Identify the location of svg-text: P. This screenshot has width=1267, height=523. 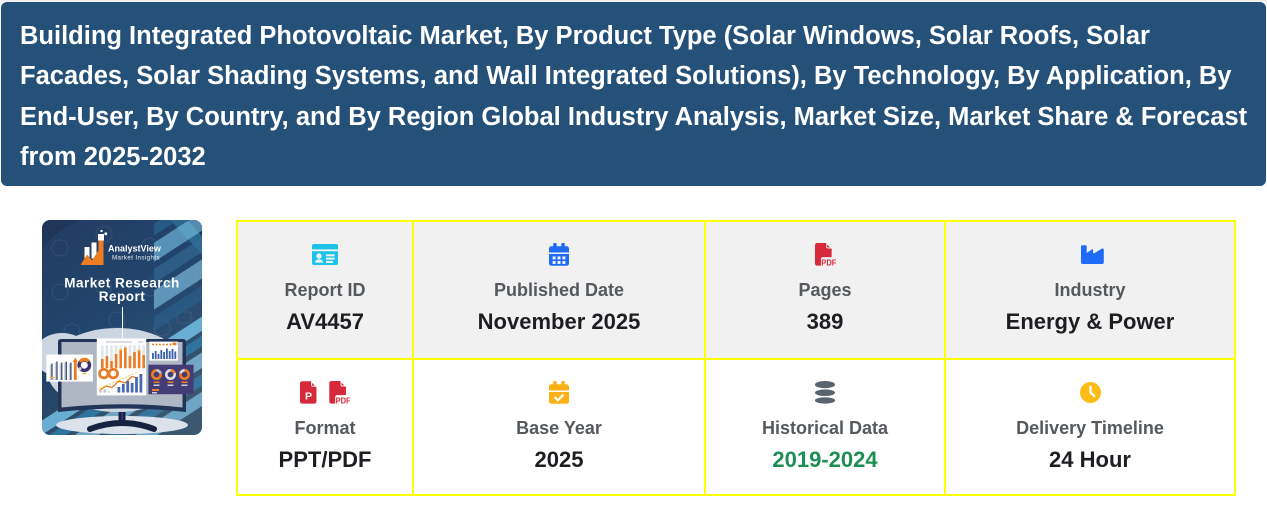
(308, 396).